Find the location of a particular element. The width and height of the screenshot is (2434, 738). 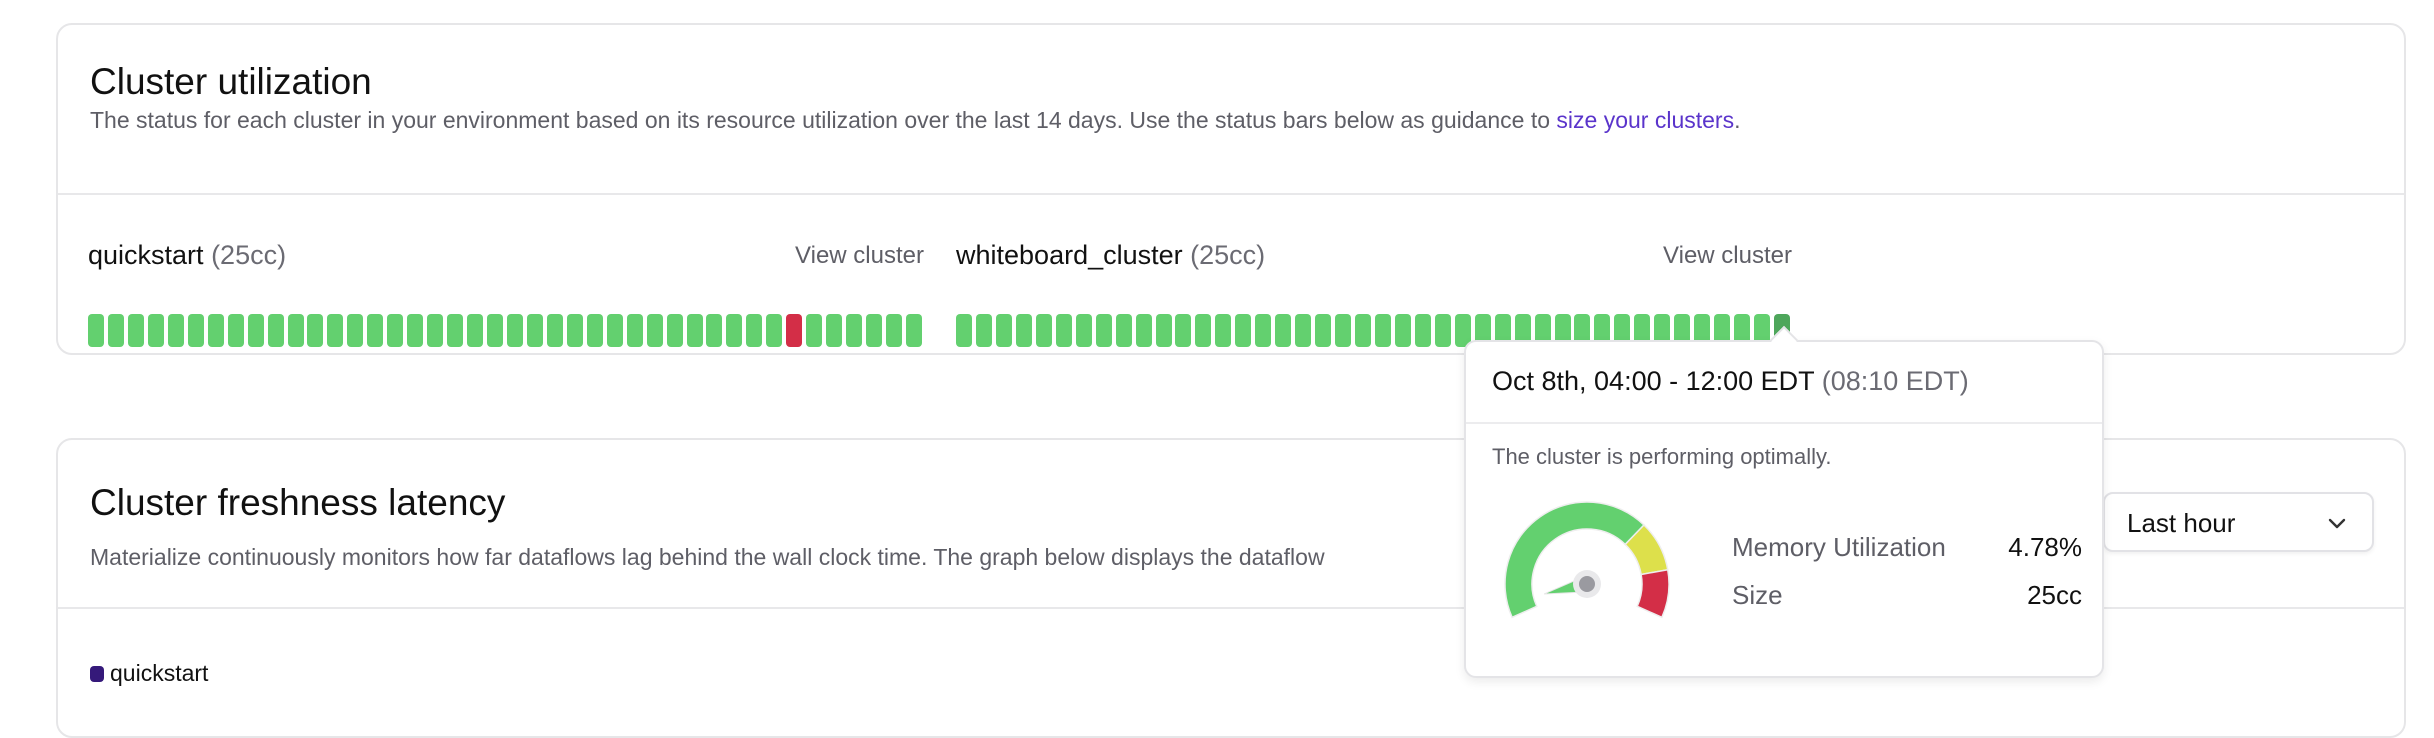

cluster-name: quickstart (25cc) is located at coordinates (187, 255).